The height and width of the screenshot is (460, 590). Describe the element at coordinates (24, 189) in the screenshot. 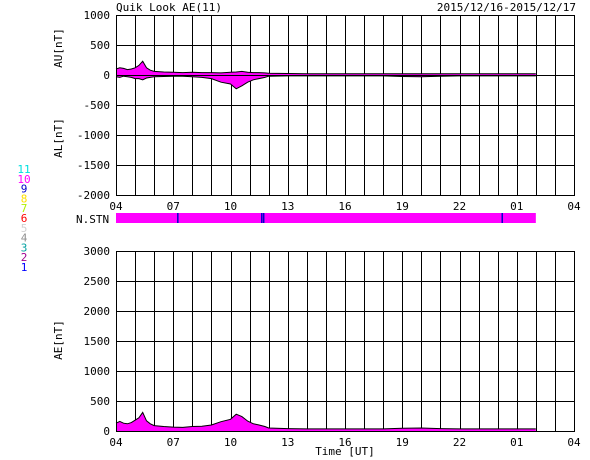

I see `legend-entry: 9` at that location.